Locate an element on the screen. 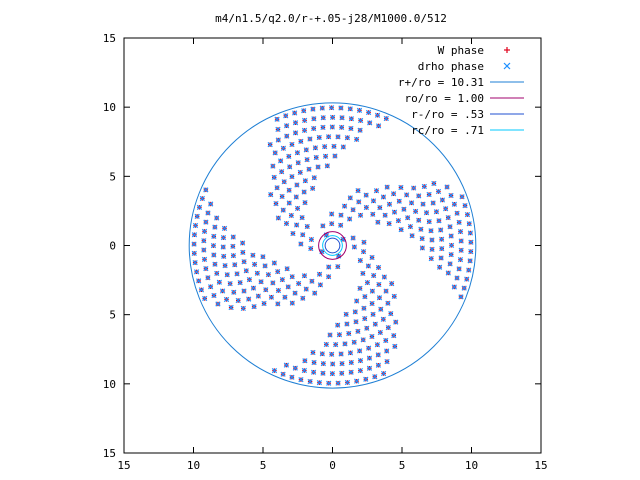 The height and width of the screenshot is (480, 640). chart-title: m4/n1.5/q2.0/r-+.05-j28/M1000.0/512 is located at coordinates (331, 18).